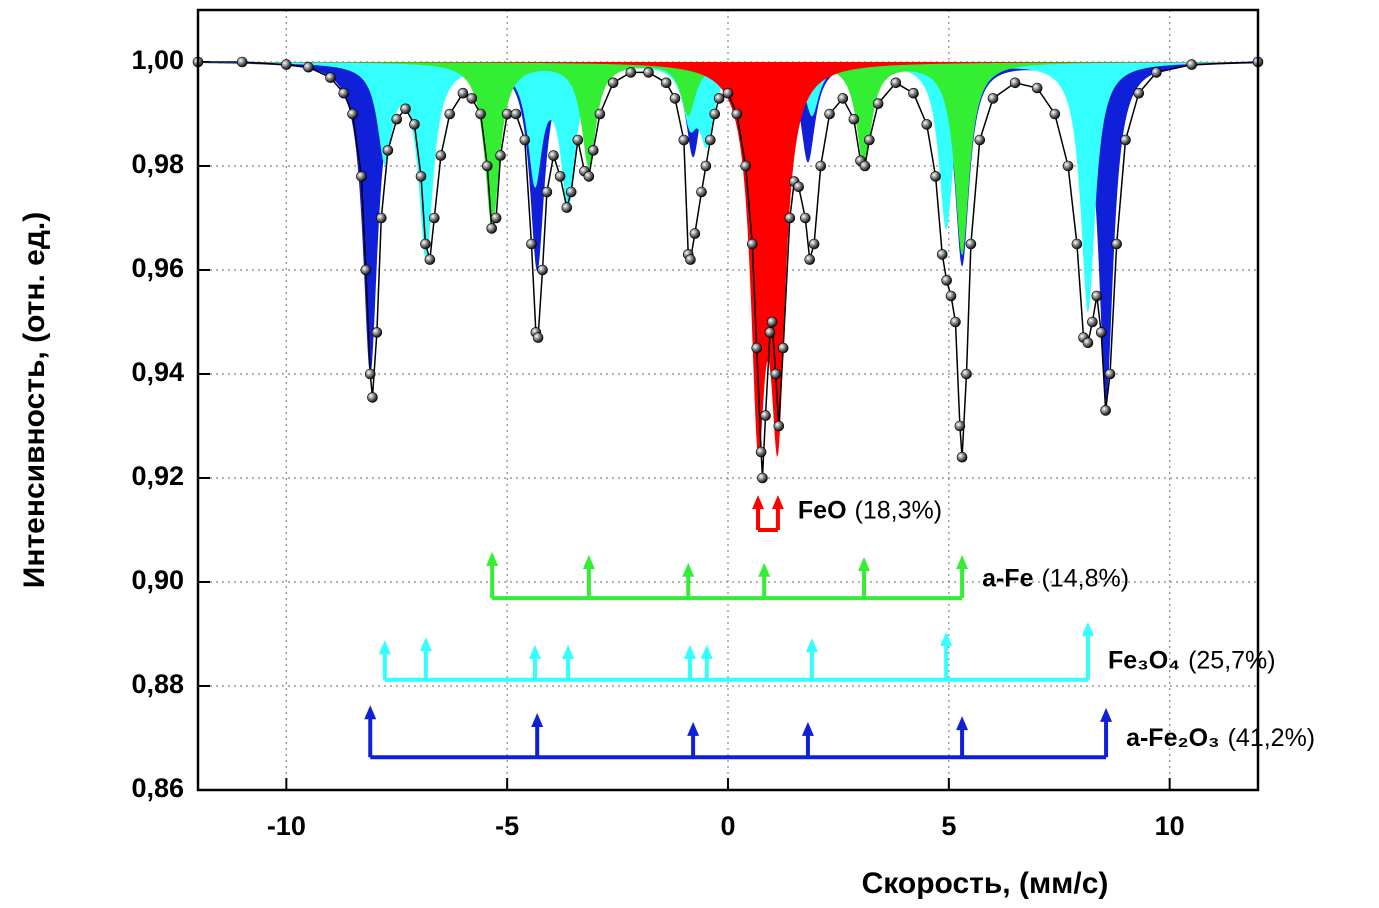 This screenshot has width=1379, height=908. I want to click on y-tick-label: 1,00, so click(157, 60).